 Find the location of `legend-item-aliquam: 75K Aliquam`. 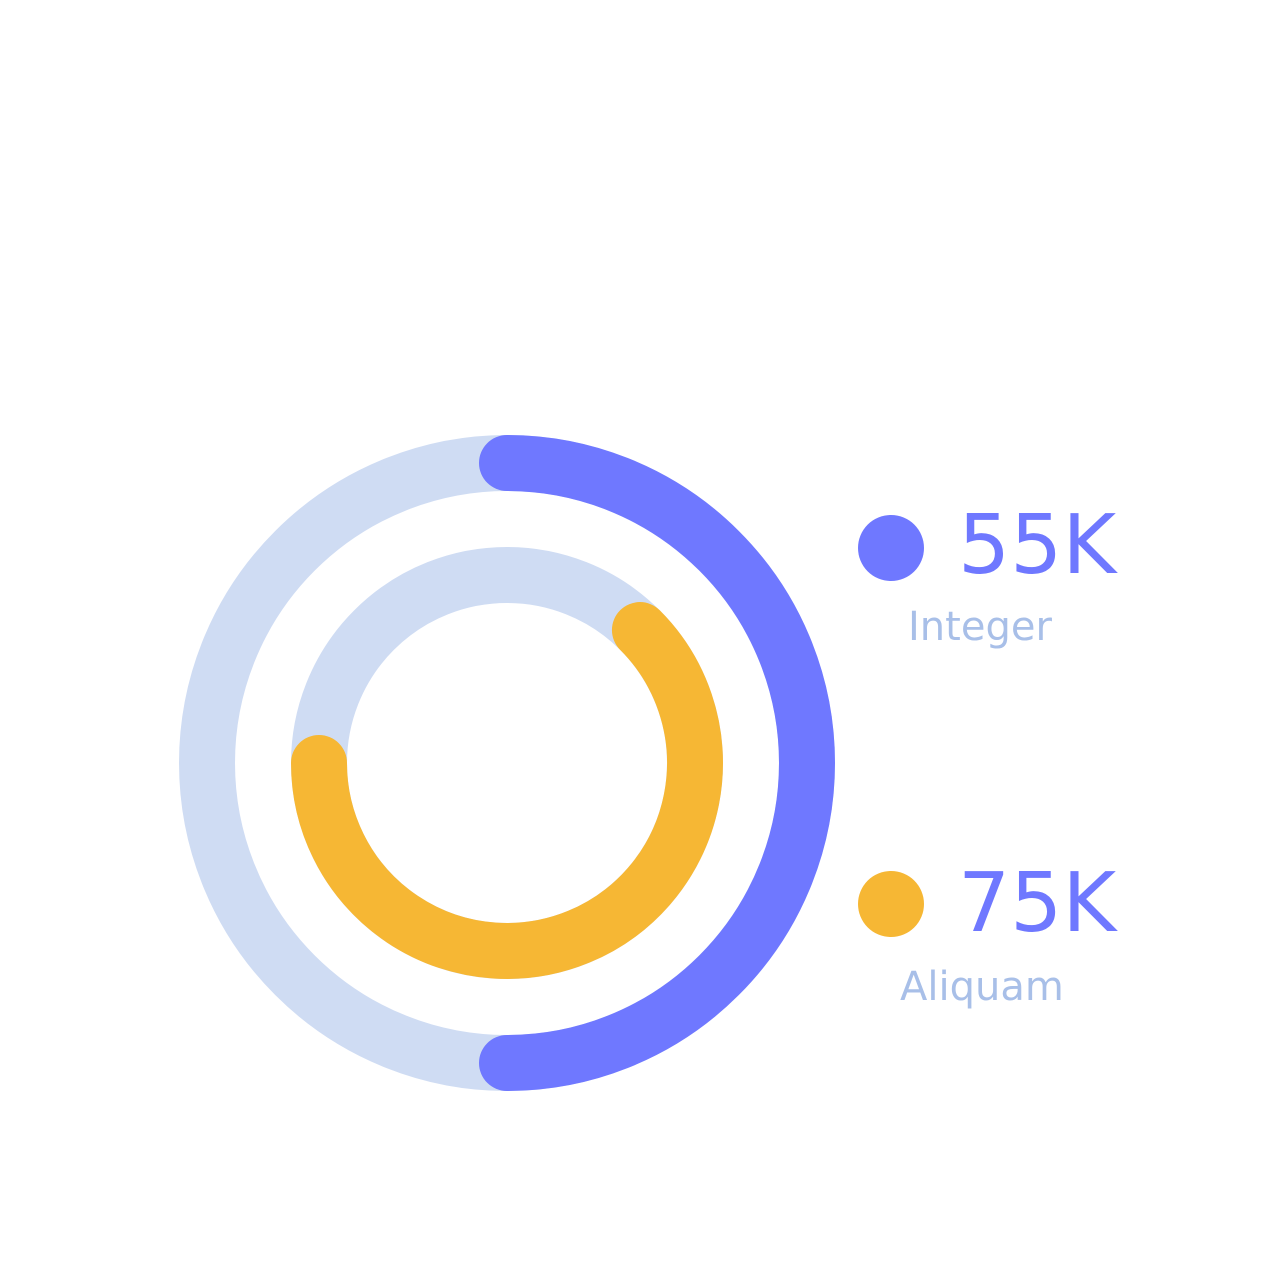

legend-item-aliquam: 75K Aliquam is located at coordinates (1008, 943).